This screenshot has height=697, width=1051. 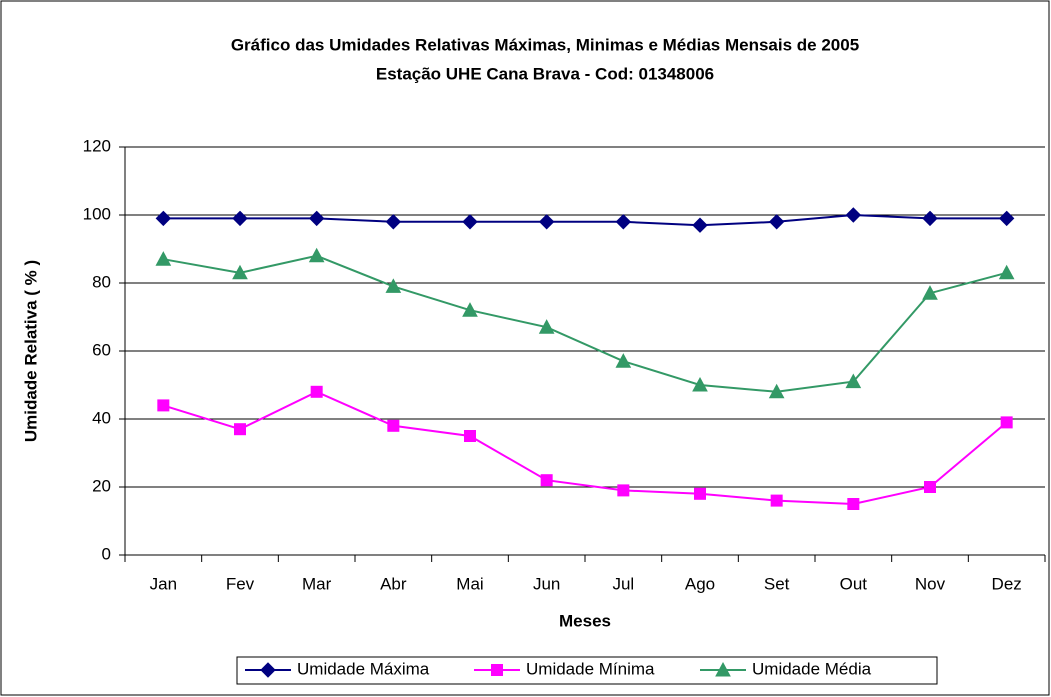 What do you see at coordinates (854, 583) in the screenshot?
I see `x-tick-label: Out` at bounding box center [854, 583].